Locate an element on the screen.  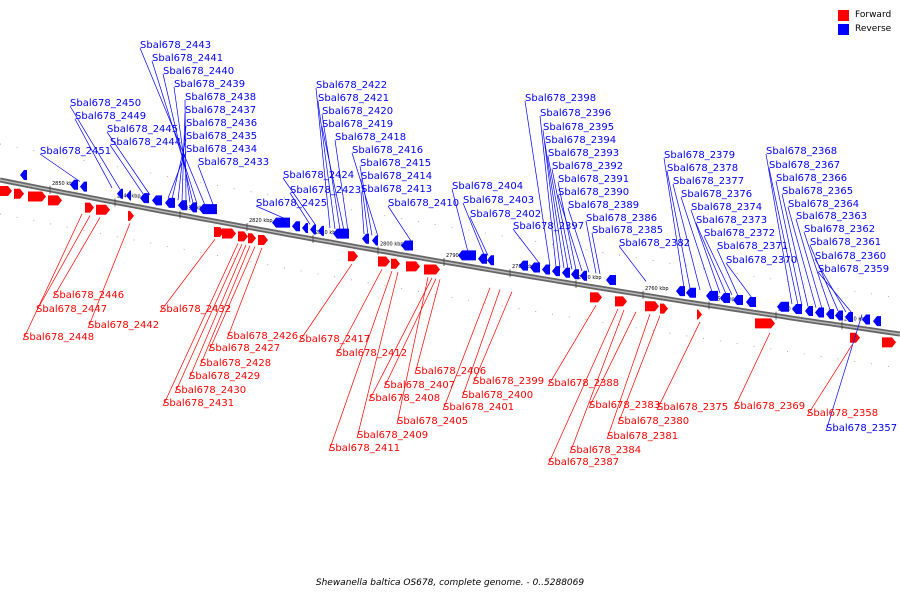
legend-item-reverse: Reverse is located at coordinates (864, 29).